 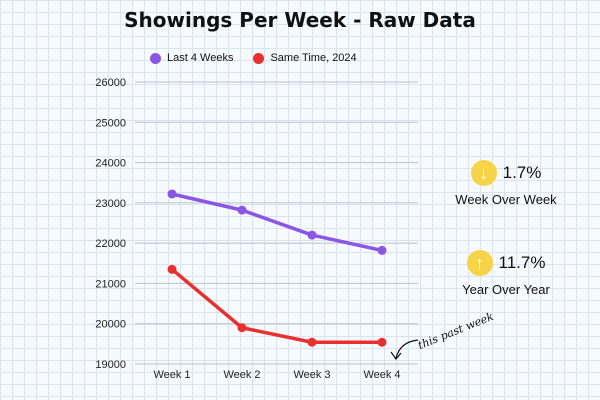 What do you see at coordinates (483, 173) in the screenshot?
I see `arrow-down-icon: ↓` at bounding box center [483, 173].